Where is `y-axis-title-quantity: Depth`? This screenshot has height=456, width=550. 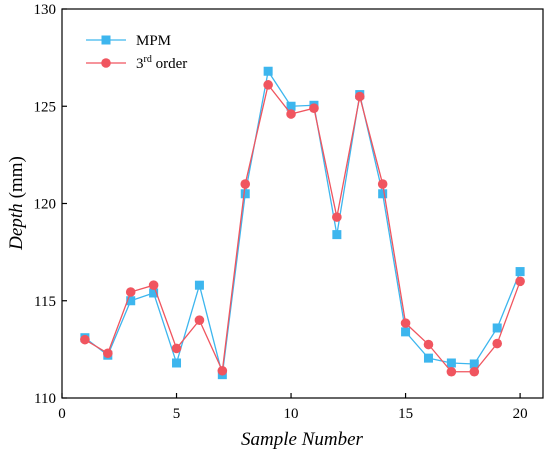
y-axis-title-quantity: Depth is located at coordinates (16, 226).